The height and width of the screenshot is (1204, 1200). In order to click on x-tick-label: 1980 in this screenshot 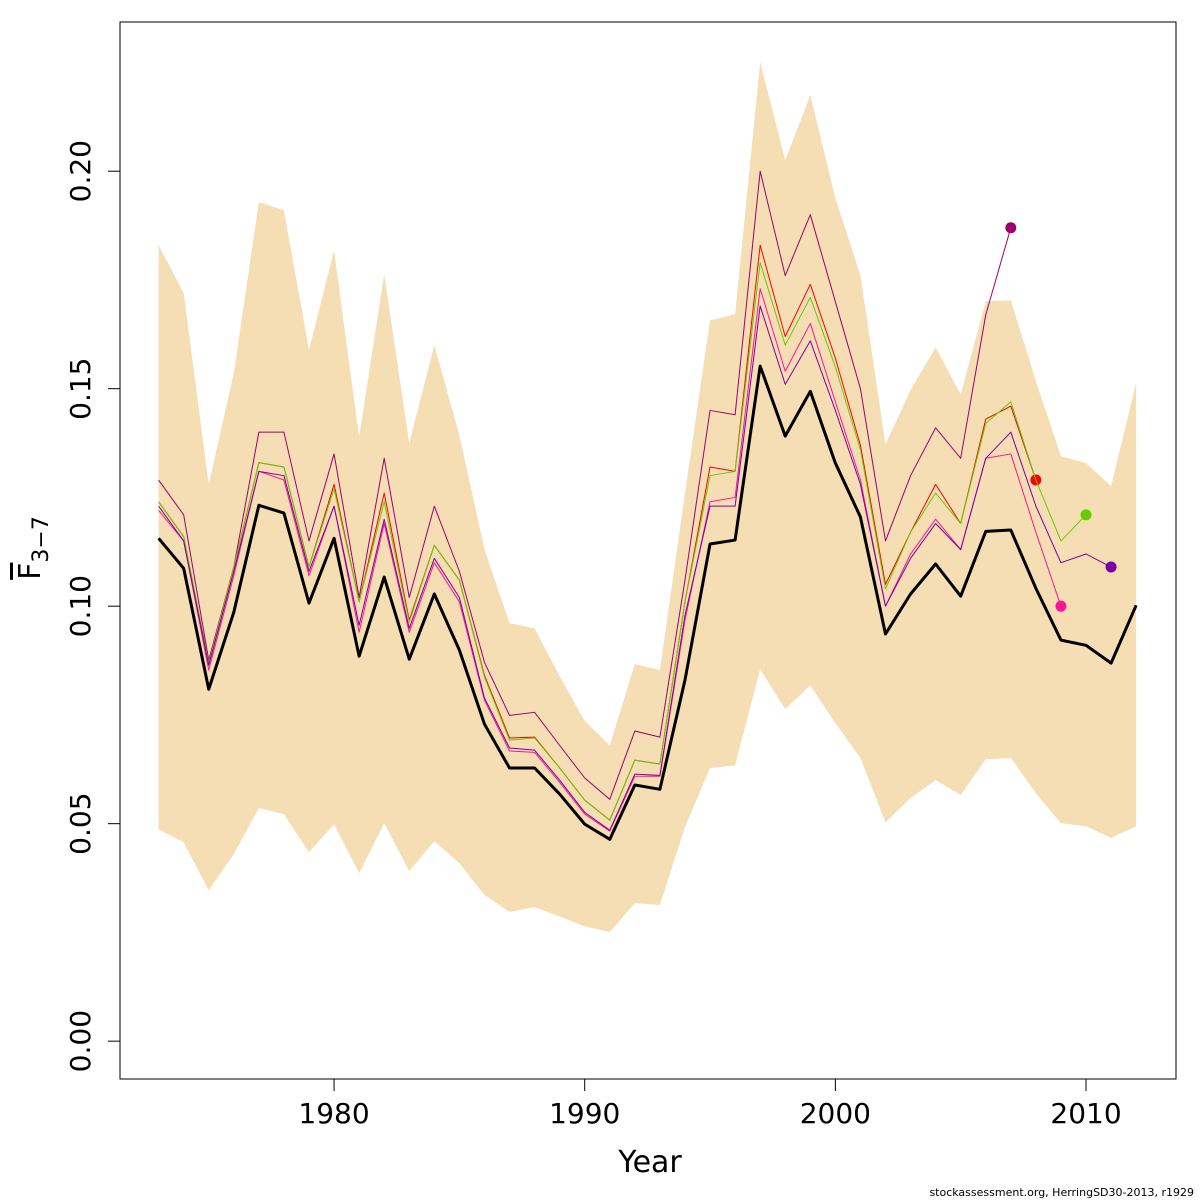, I will do `click(333, 1113)`.